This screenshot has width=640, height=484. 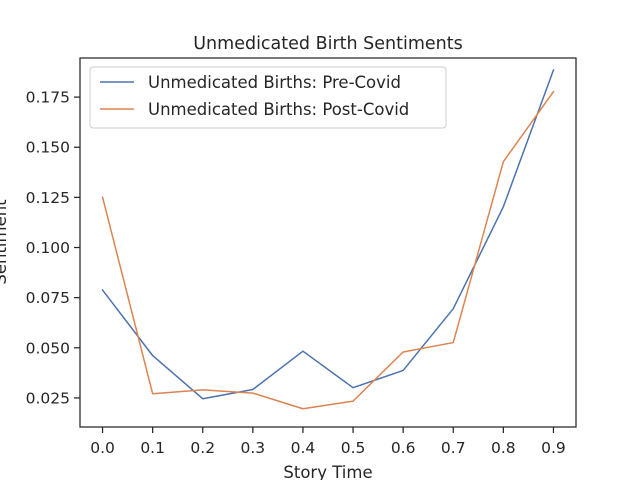 What do you see at coordinates (503, 448) in the screenshot?
I see `x-tick-label: 0.8` at bounding box center [503, 448].